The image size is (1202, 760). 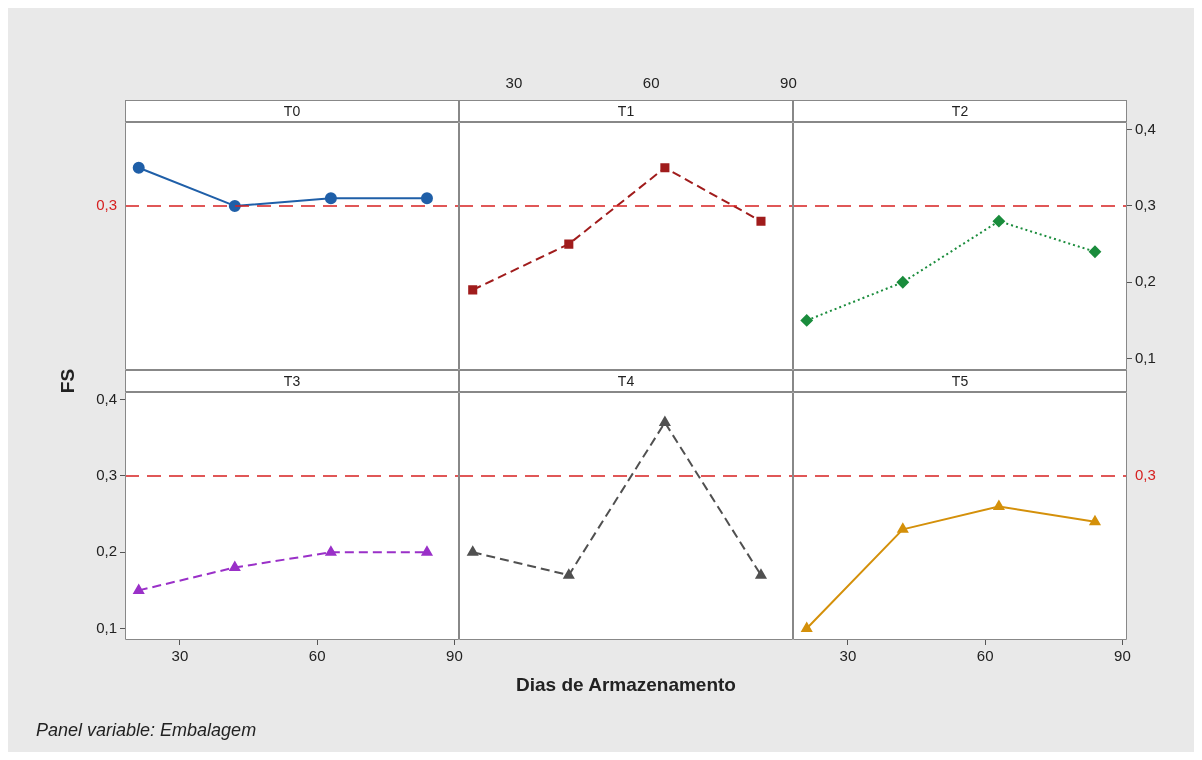 I want to click on chart-title: T5, so click(x=960, y=381).